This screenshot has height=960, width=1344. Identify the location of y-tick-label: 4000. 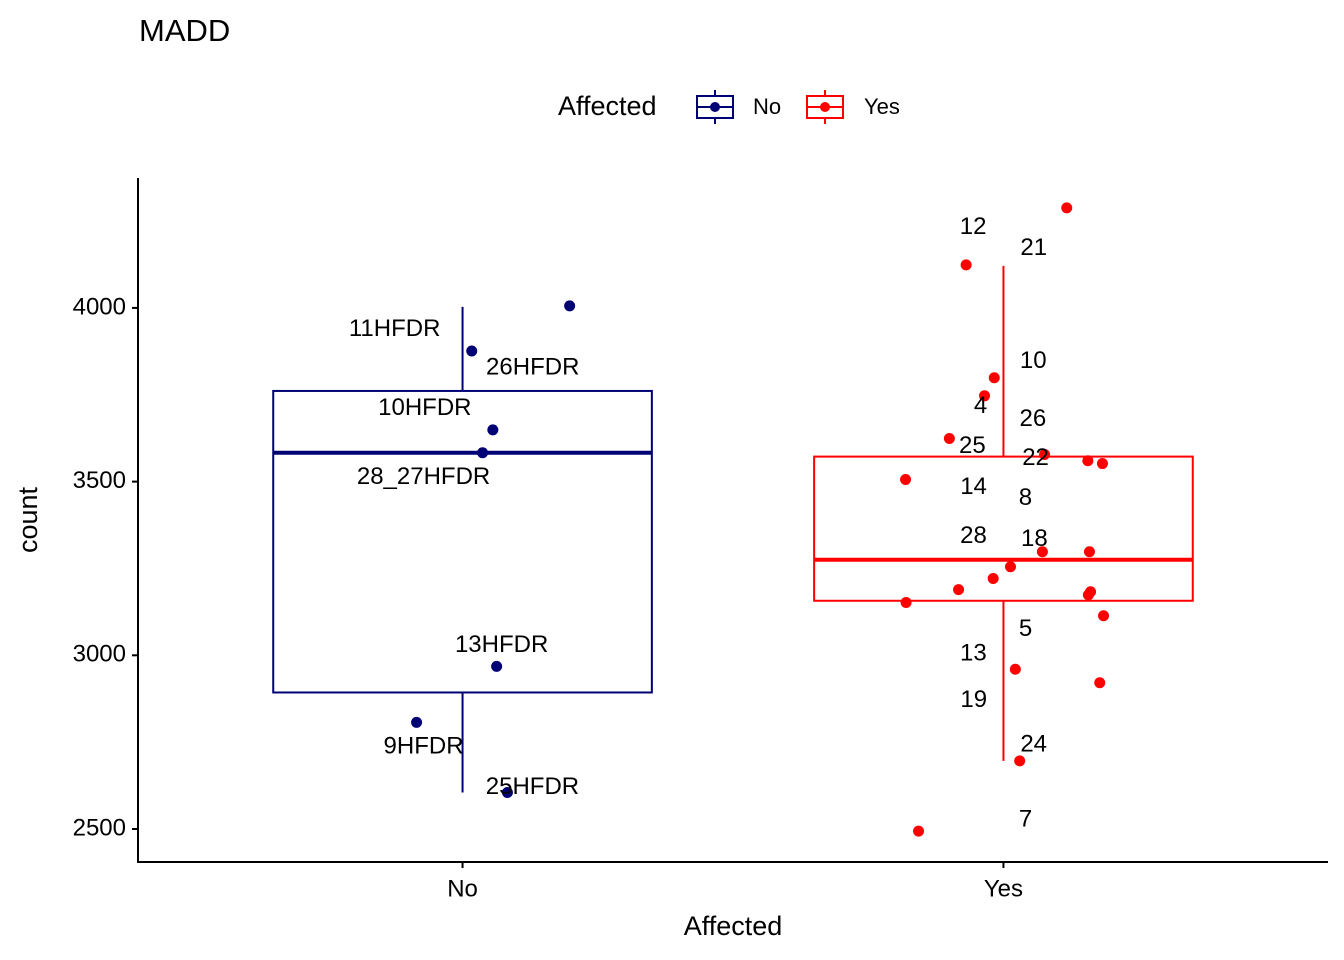
(99, 306).